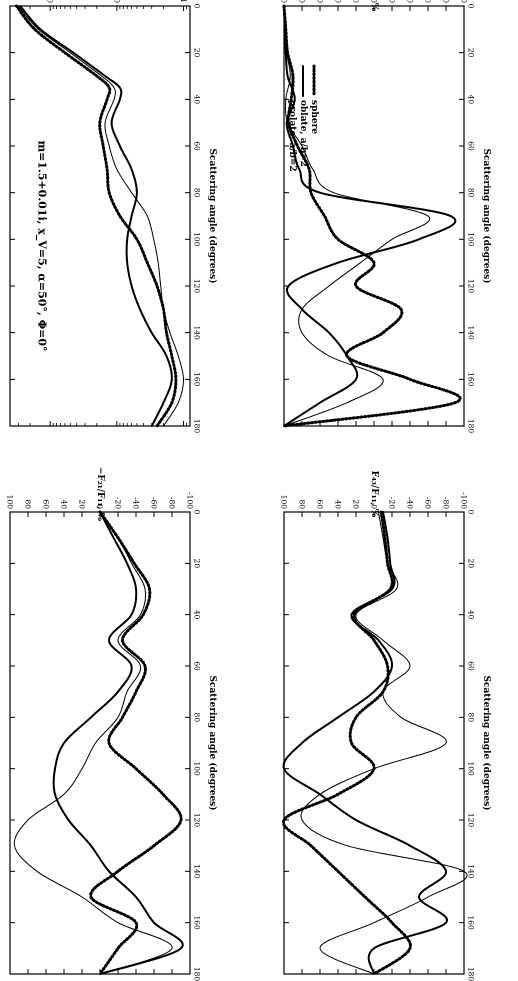 The image size is (518, 981). I want to click on legend: prolate, a/b=2 oblate, a/b=2 sphere, so click(303, 118).